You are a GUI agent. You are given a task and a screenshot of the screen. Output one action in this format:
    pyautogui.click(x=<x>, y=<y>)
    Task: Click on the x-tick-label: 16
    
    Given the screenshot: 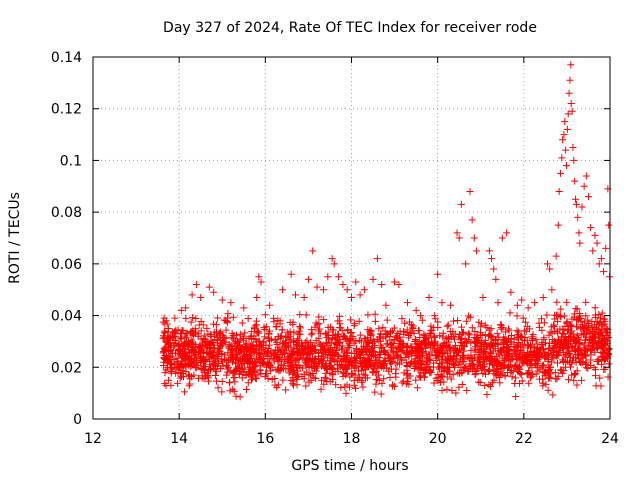 What is the action you would take?
    pyautogui.click(x=265, y=439)
    